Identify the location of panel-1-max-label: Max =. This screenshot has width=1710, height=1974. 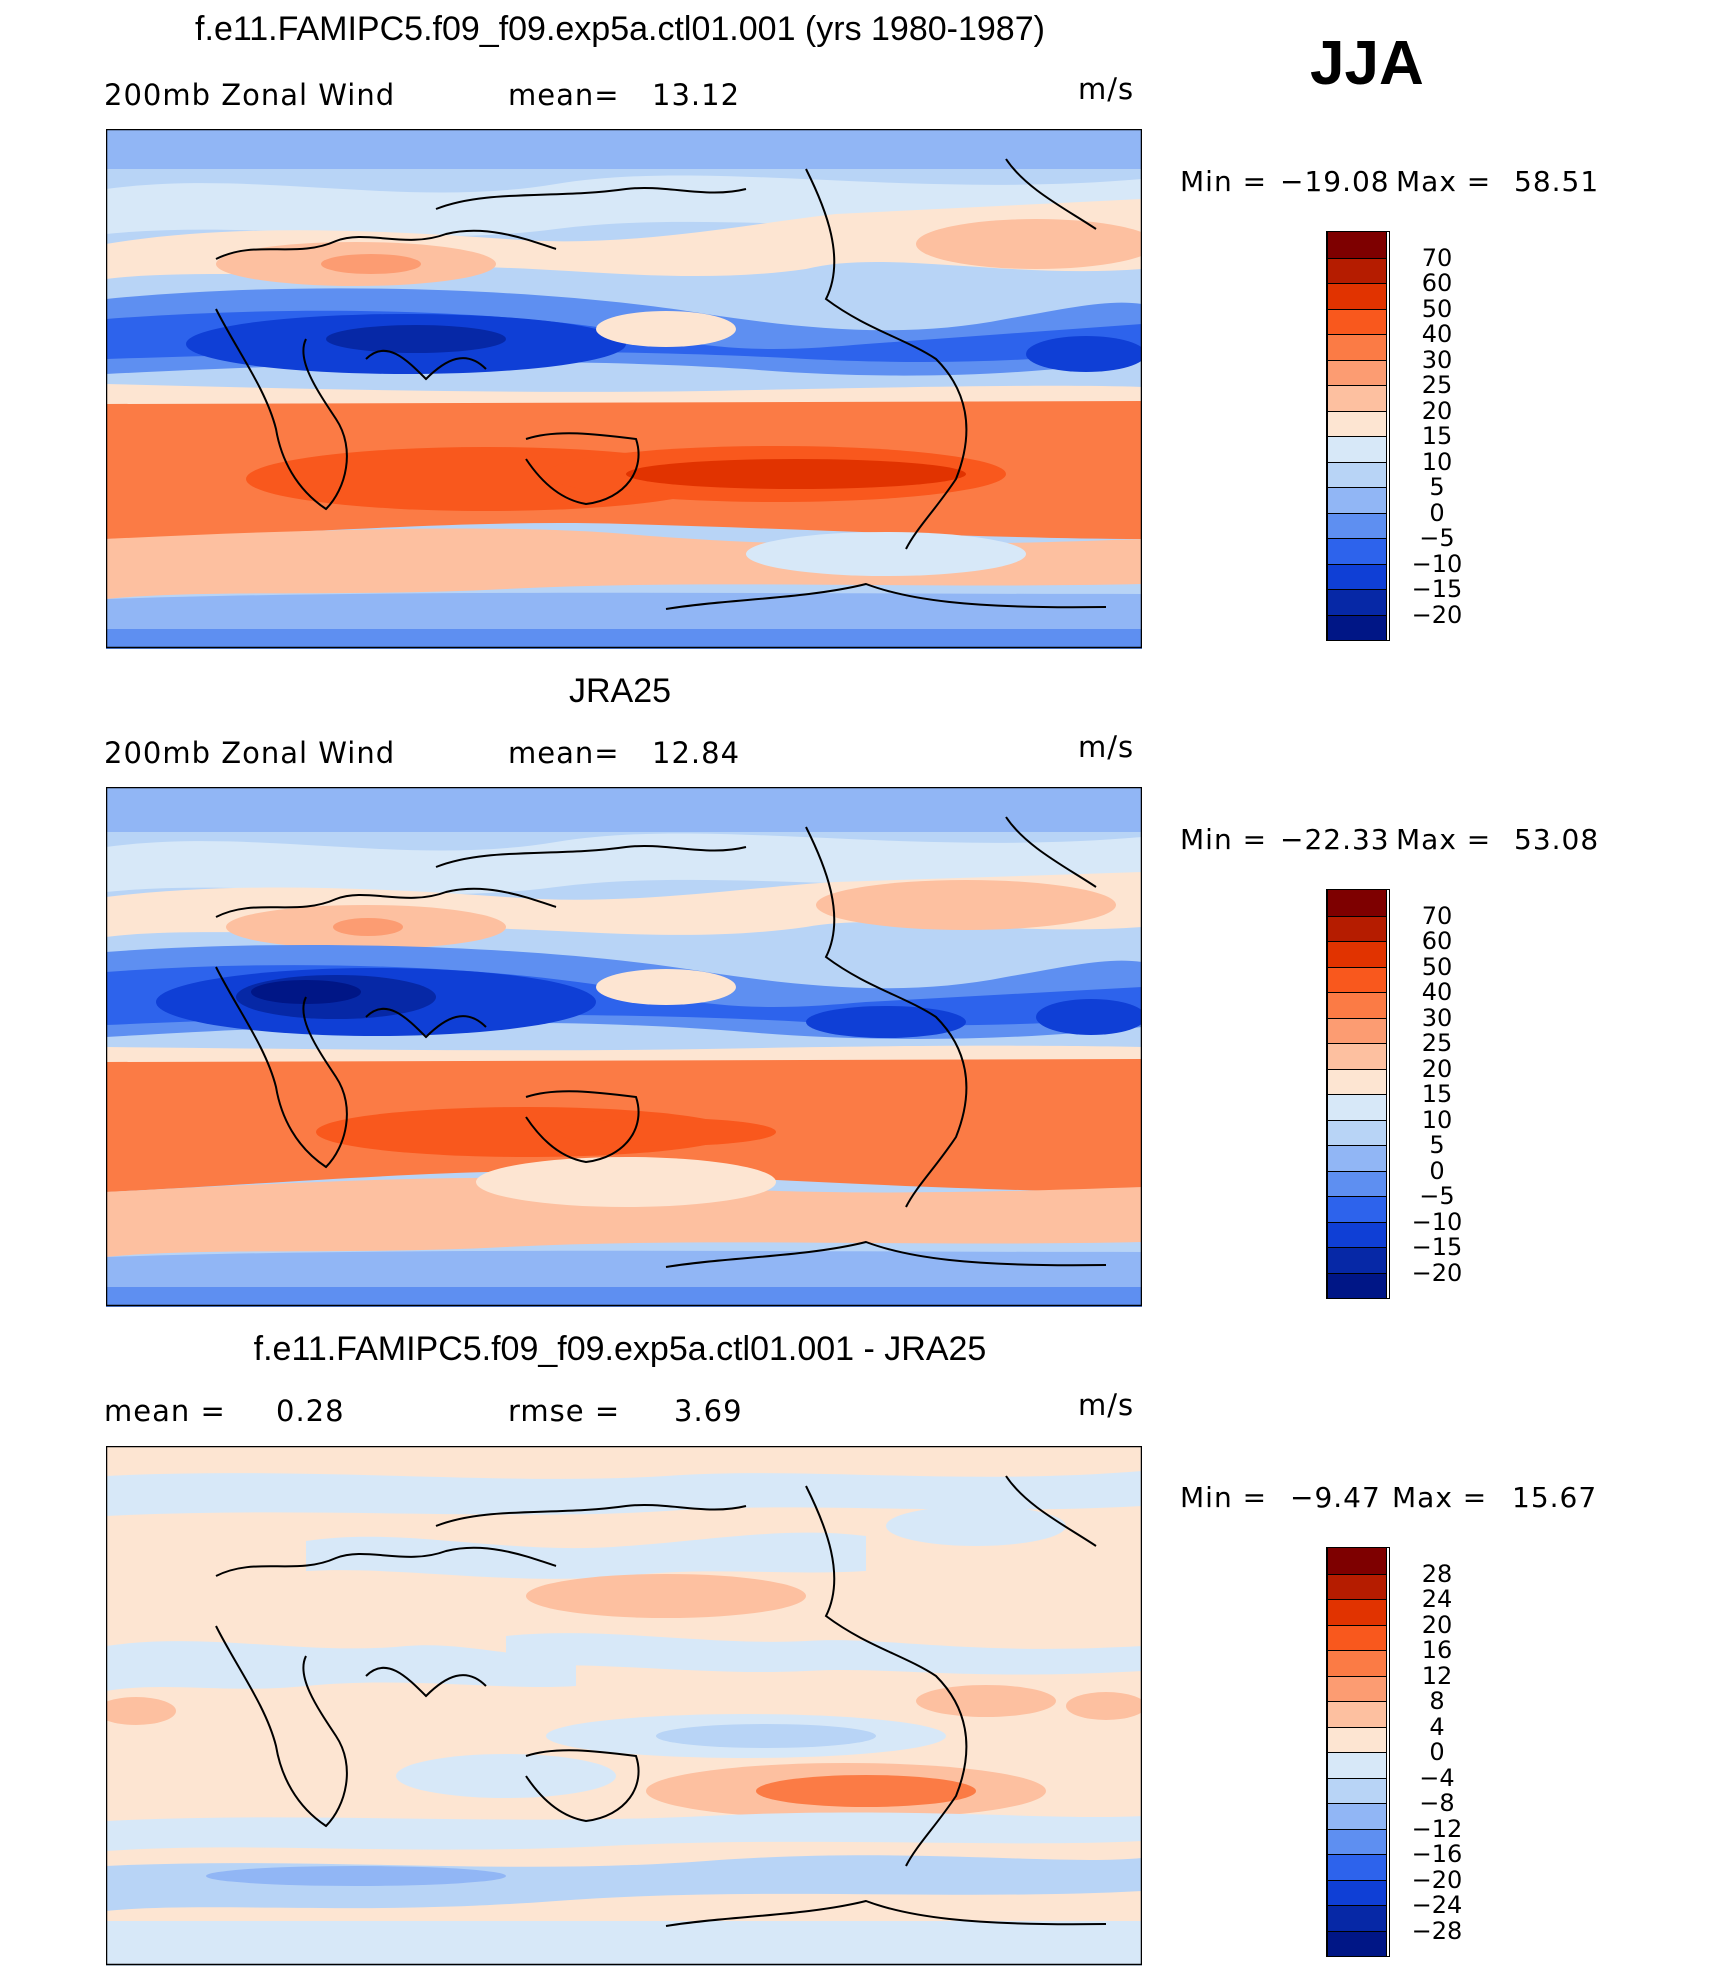
(1444, 181).